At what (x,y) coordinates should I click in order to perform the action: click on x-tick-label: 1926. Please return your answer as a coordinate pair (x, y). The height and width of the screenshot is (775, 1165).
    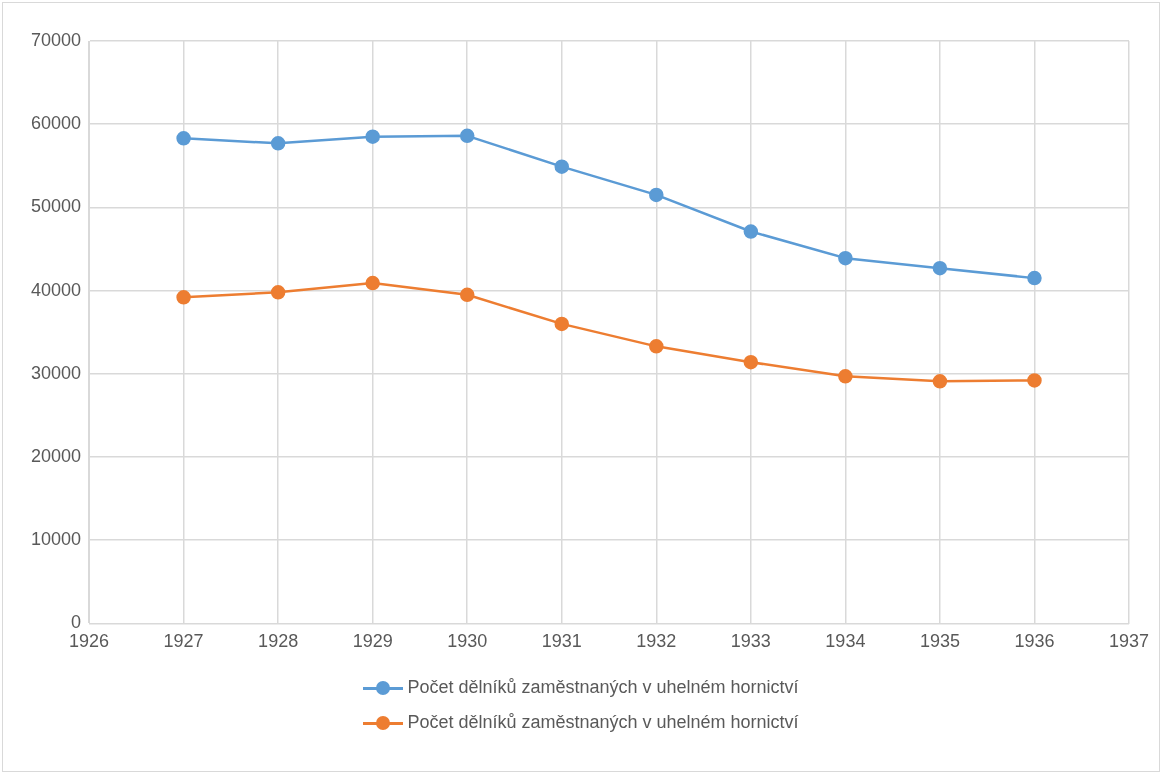
    Looking at the image, I should click on (89, 641).